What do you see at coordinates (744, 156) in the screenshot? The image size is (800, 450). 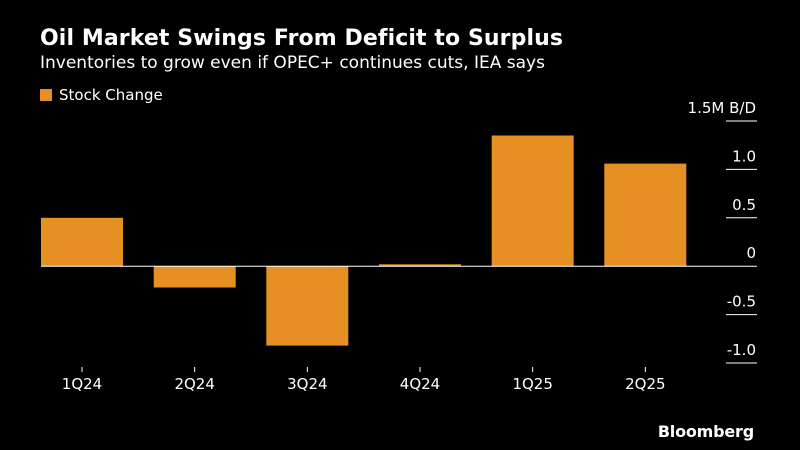 I see `y-tick-label: 1.0` at bounding box center [744, 156].